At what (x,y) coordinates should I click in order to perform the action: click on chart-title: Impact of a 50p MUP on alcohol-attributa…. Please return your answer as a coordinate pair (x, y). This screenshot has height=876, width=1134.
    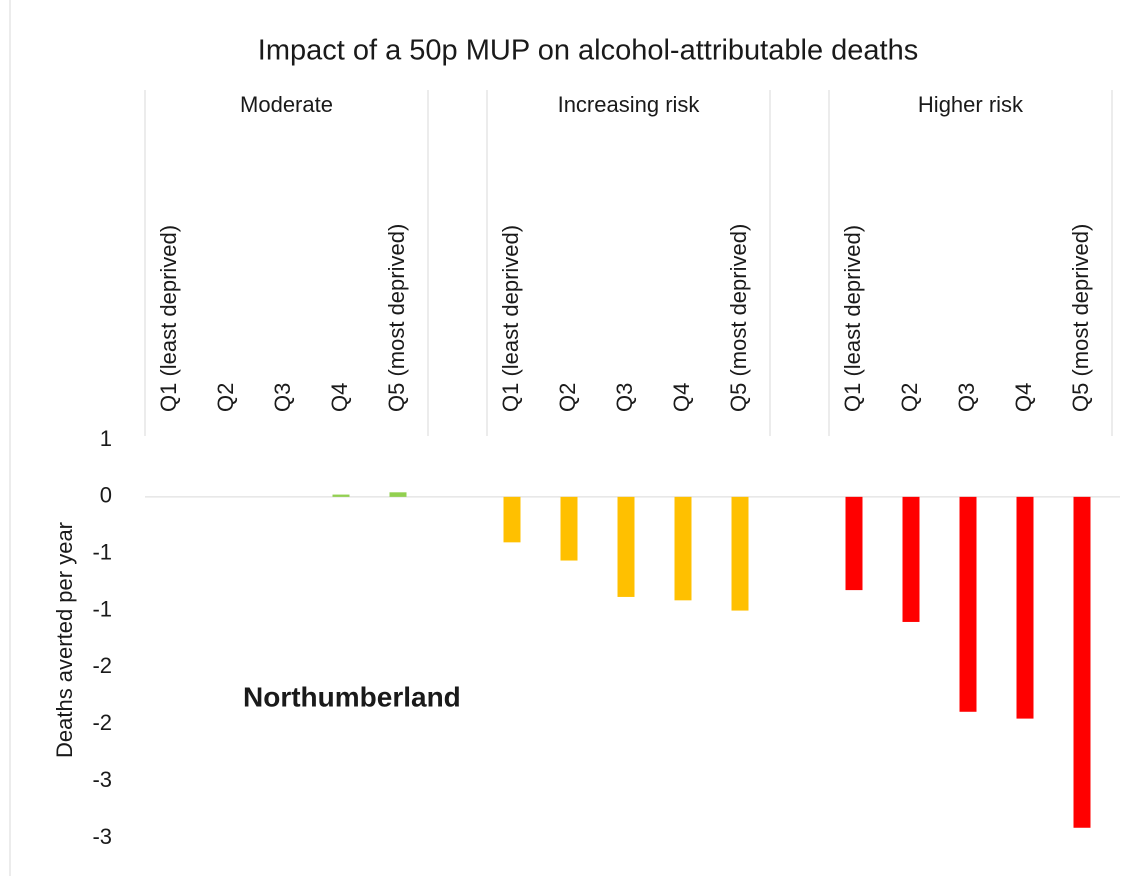
    Looking at the image, I should click on (588, 51).